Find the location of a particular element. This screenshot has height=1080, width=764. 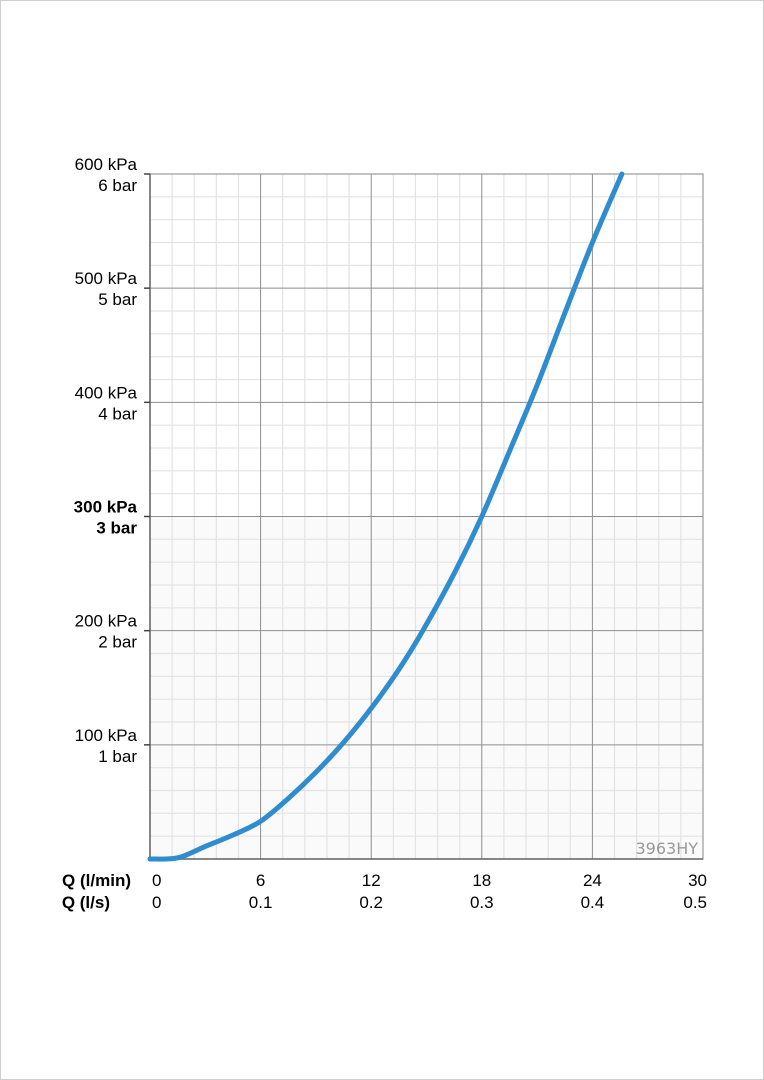

y-tick-label-kpa: 300 kPa is located at coordinates (106, 507).